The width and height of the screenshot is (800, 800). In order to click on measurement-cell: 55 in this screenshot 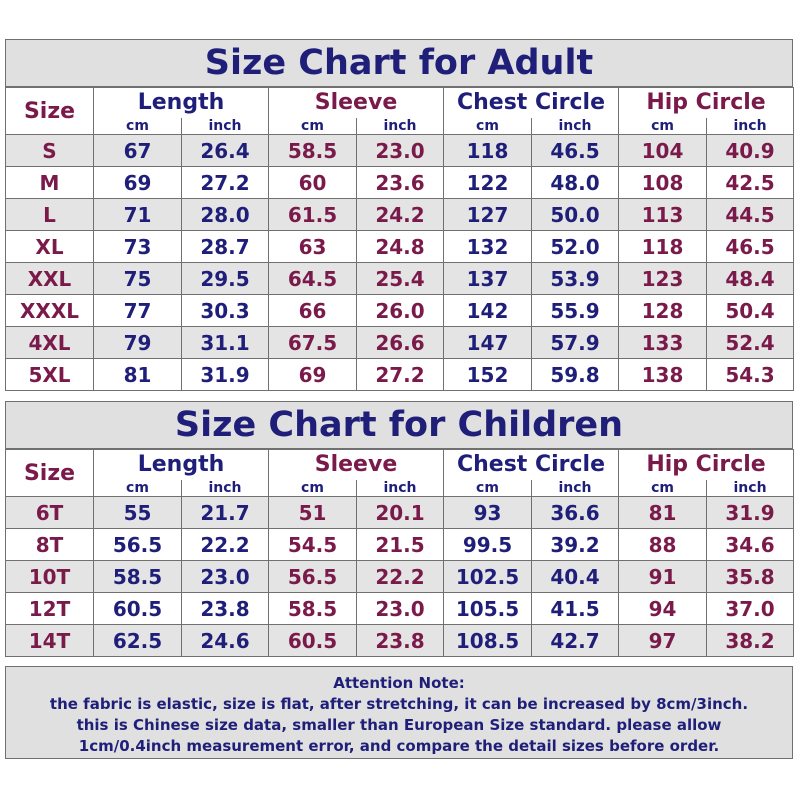, I will do `click(137, 512)`.